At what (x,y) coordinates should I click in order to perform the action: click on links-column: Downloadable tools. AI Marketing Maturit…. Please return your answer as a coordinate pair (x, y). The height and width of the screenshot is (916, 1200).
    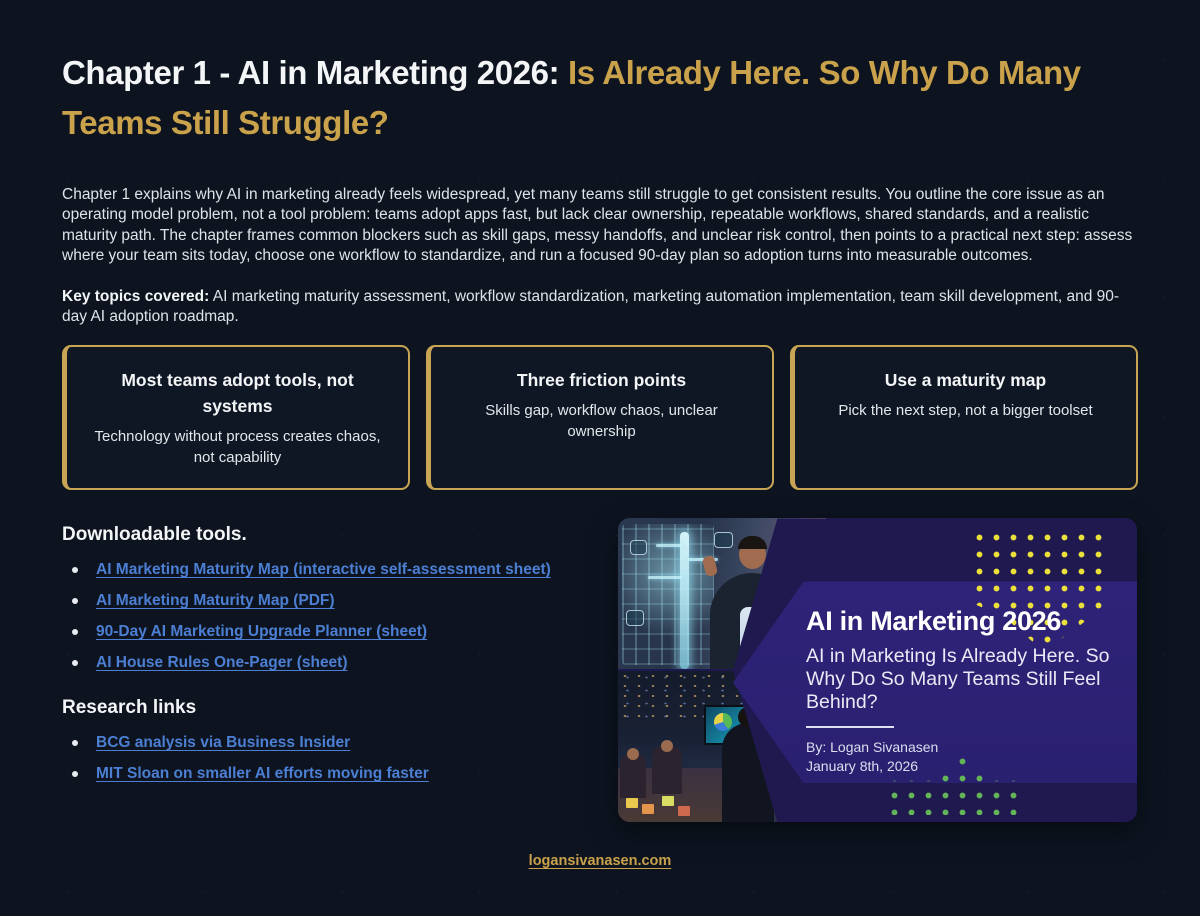
    Looking at the image, I should click on (340, 656).